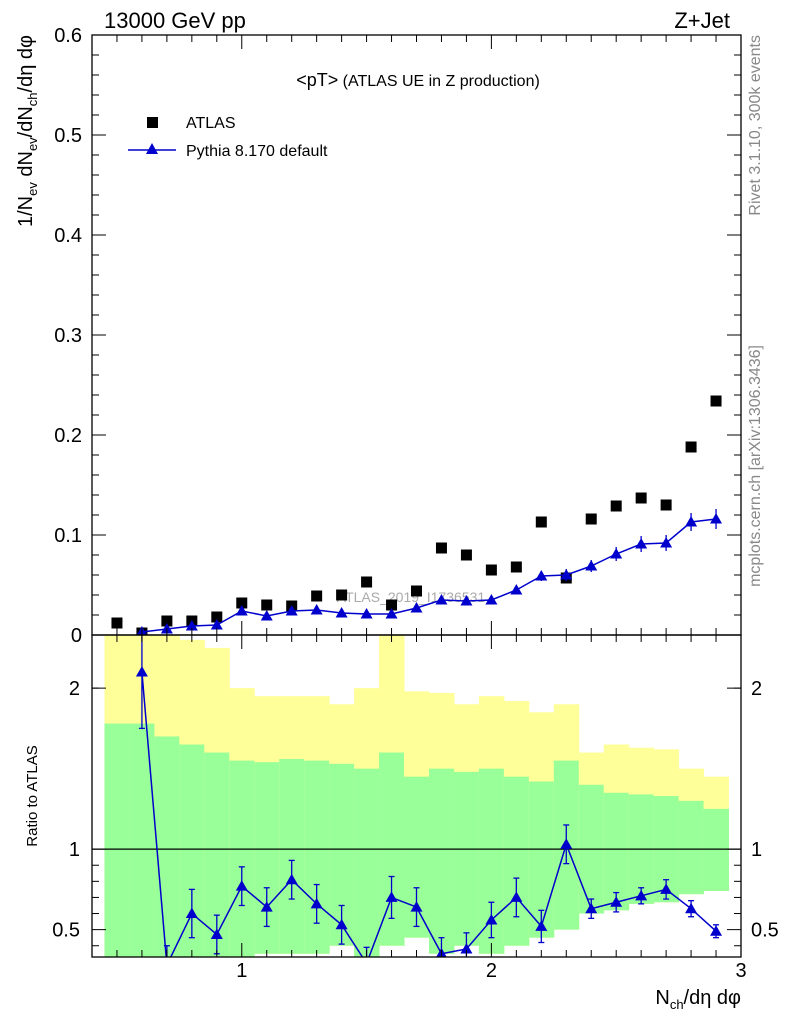  Describe the element at coordinates (76, 636) in the screenshot. I see `main-y-tick-label: 0` at that location.